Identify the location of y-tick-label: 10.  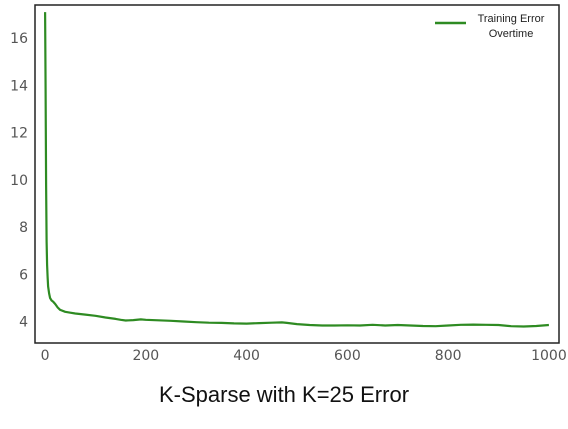
(19, 181).